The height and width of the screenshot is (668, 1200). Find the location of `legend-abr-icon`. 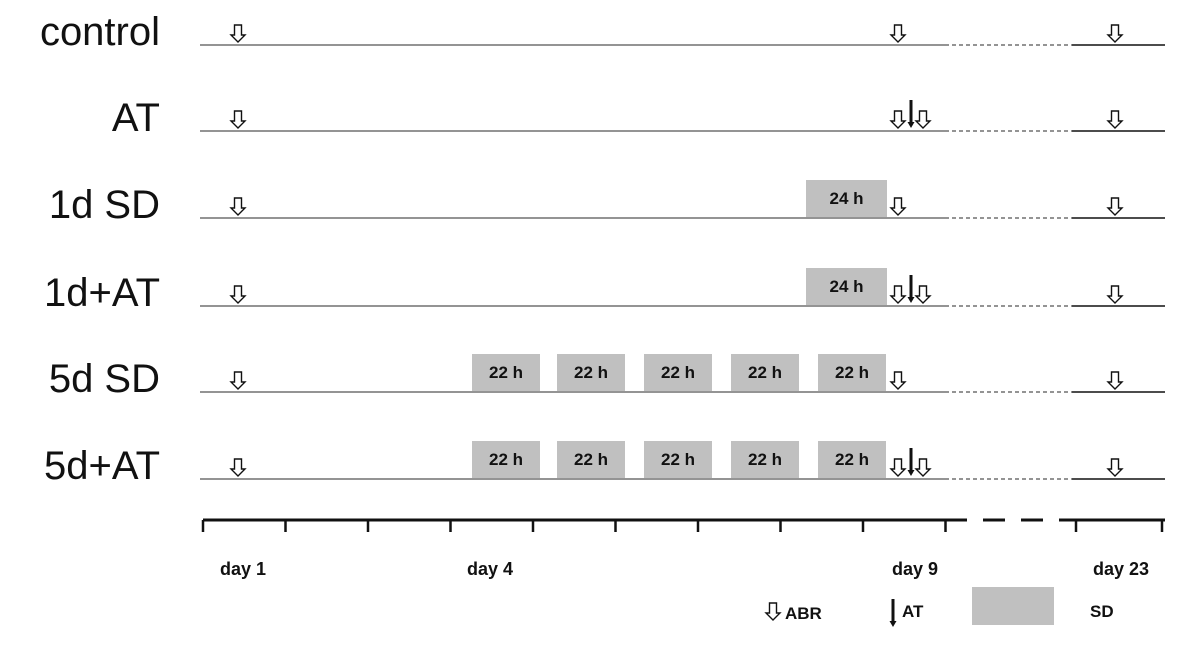

legend-abr-icon is located at coordinates (773, 611).